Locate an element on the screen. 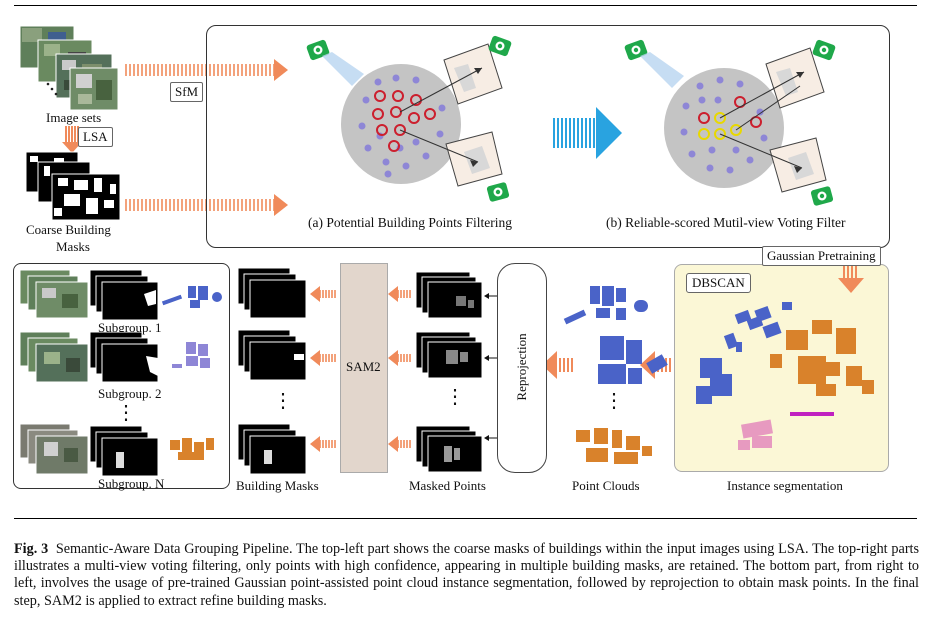  panel-a-label: (a) Potential Building Points Filtering is located at coordinates (410, 222).